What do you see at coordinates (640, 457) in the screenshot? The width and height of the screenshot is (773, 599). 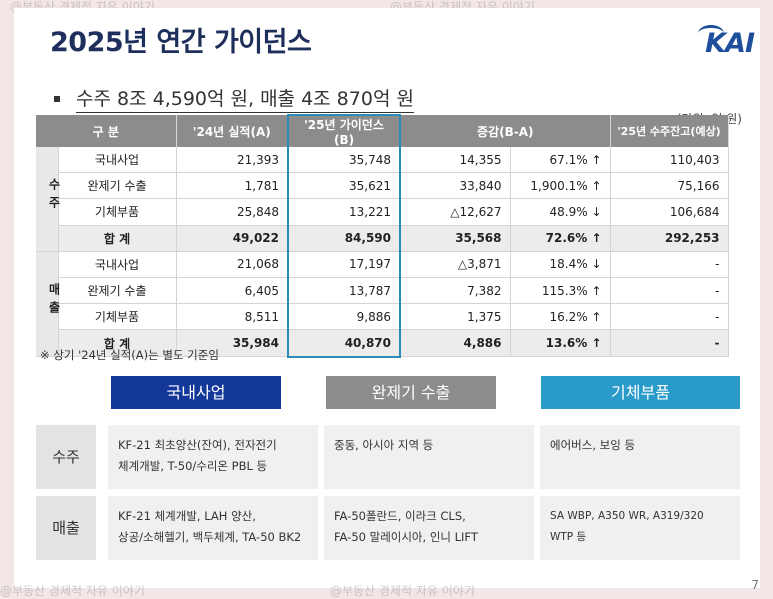 I see `orders-aerostructures: 에어버스, 보잉 등` at bounding box center [640, 457].